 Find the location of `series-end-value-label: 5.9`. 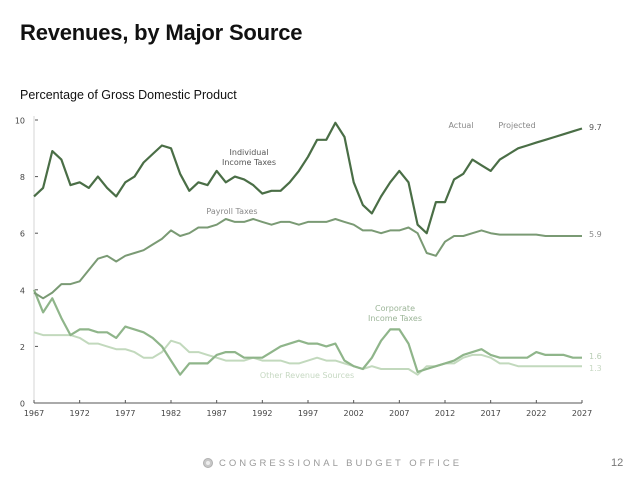

series-end-value-label: 5.9 is located at coordinates (595, 234).